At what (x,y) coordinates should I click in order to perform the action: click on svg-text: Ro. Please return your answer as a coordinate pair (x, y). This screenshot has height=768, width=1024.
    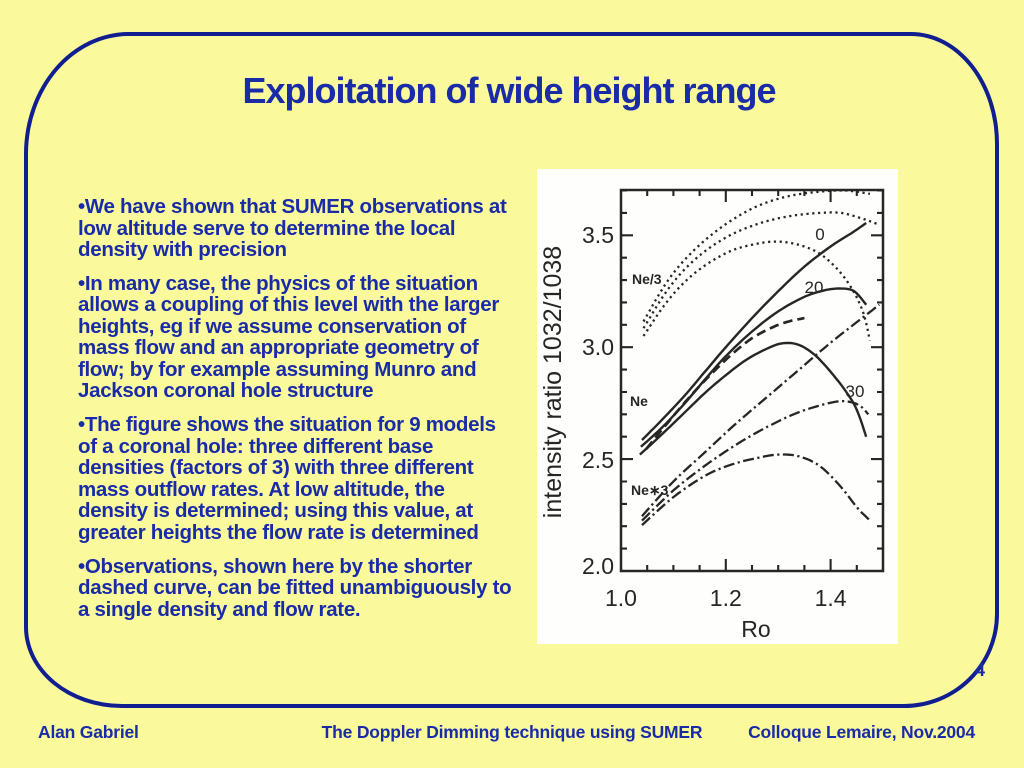
    Looking at the image, I should click on (755, 629).